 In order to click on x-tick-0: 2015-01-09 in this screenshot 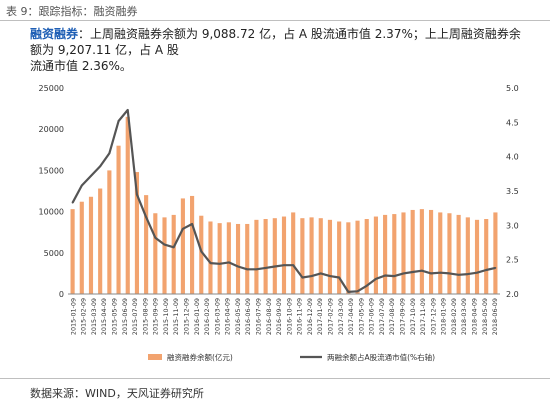, I will do `click(73, 316)`.